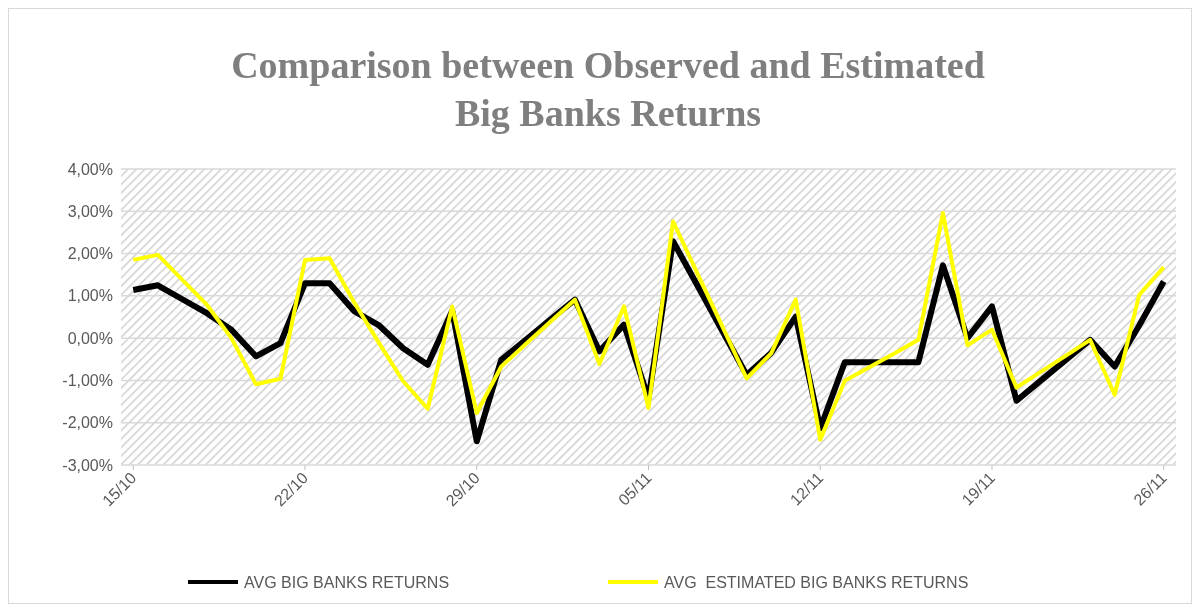  What do you see at coordinates (608, 89) in the screenshot?
I see `chart-title: Comparison between Observed and Estimated Big Banks Returns` at bounding box center [608, 89].